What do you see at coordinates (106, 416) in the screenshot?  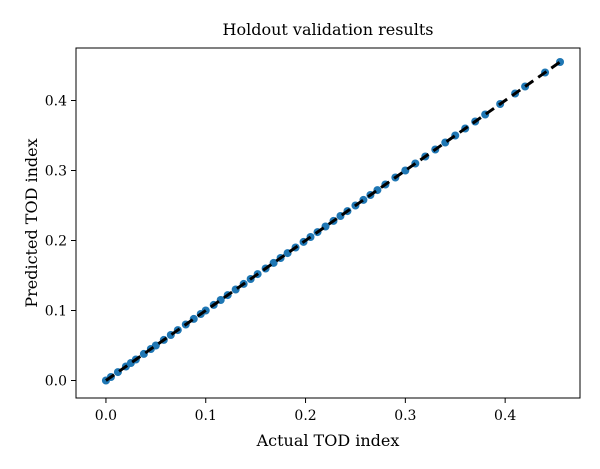 I see `x-tick-label: 0.0` at bounding box center [106, 416].